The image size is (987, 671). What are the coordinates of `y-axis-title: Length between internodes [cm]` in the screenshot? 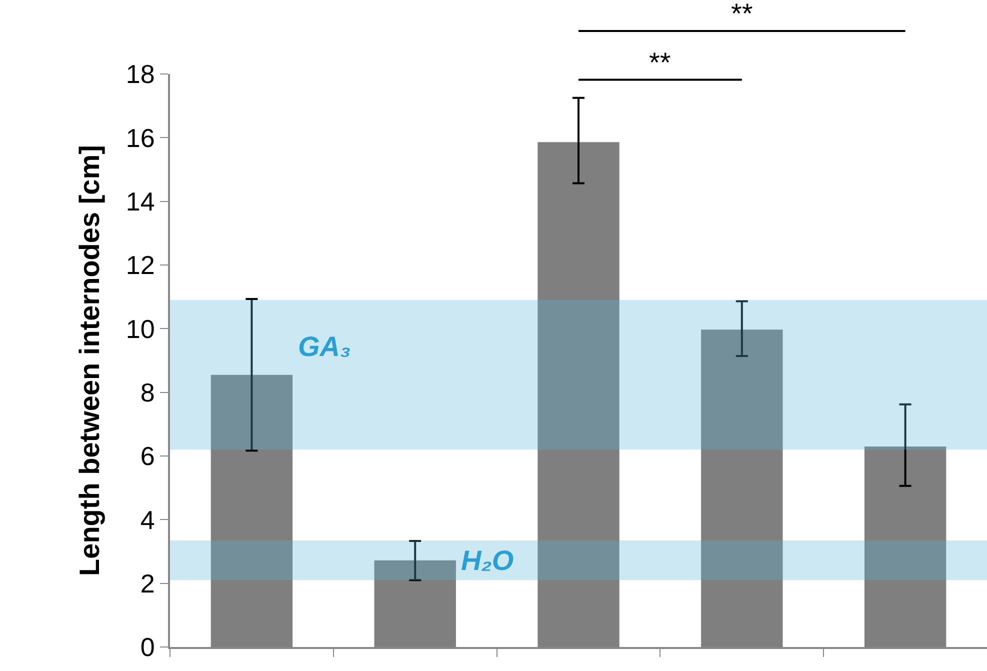 It's located at (90, 360).